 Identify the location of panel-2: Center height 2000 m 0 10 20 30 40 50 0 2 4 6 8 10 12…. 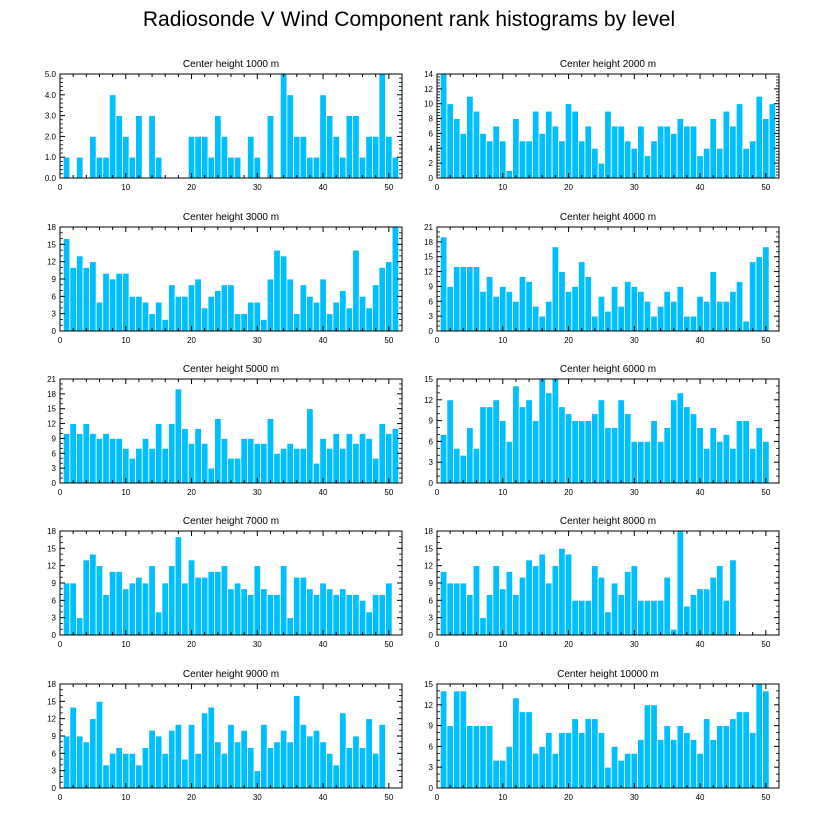
(602, 125).